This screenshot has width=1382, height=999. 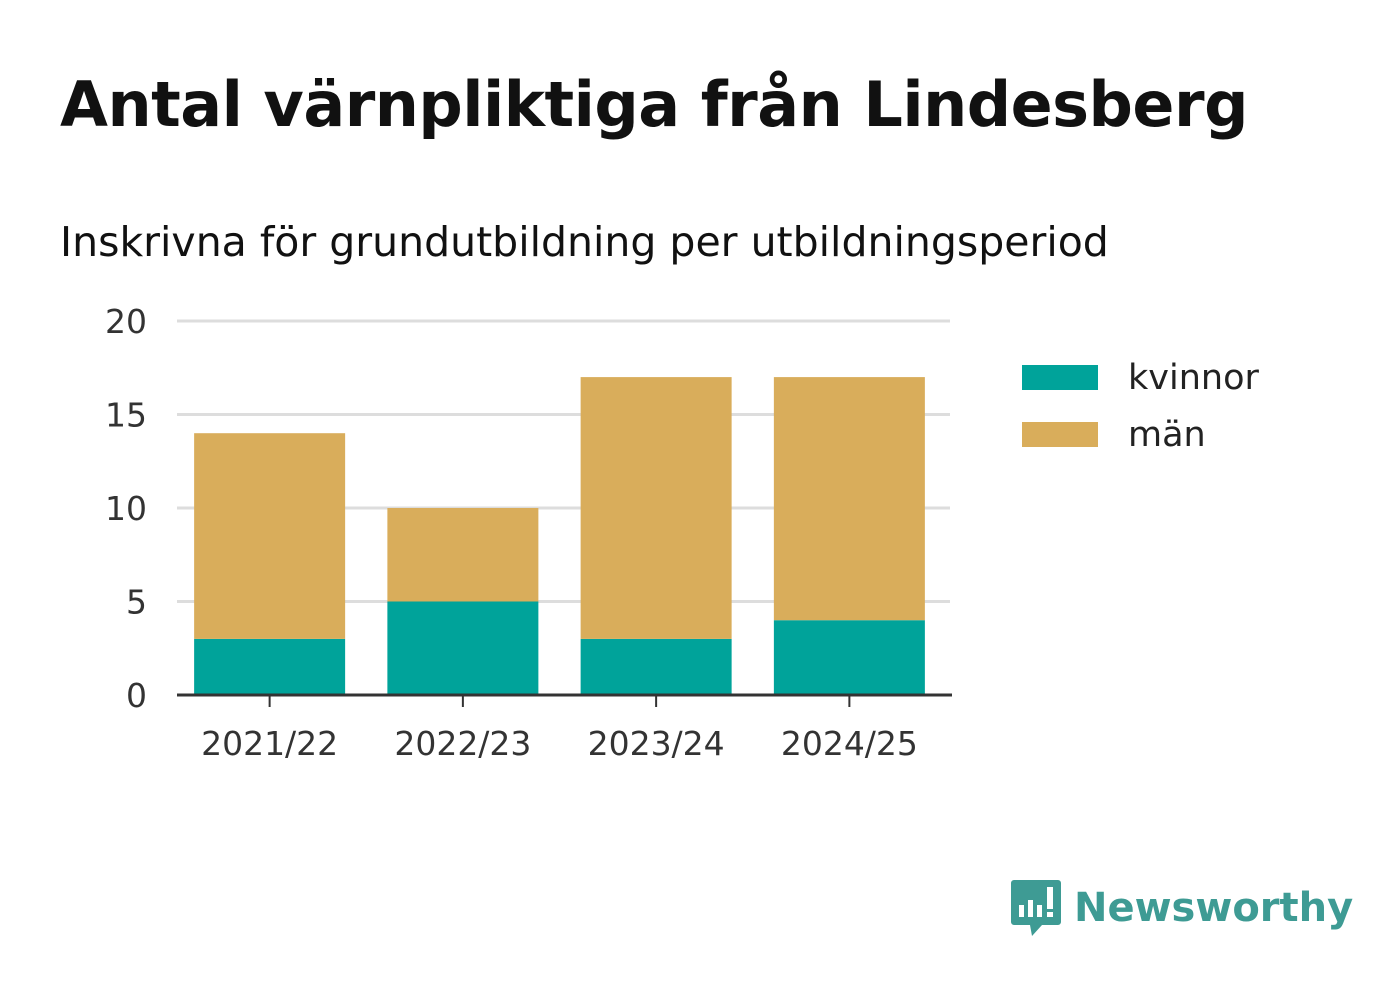 I want to click on y-tick-label: 20, so click(x=126, y=321).